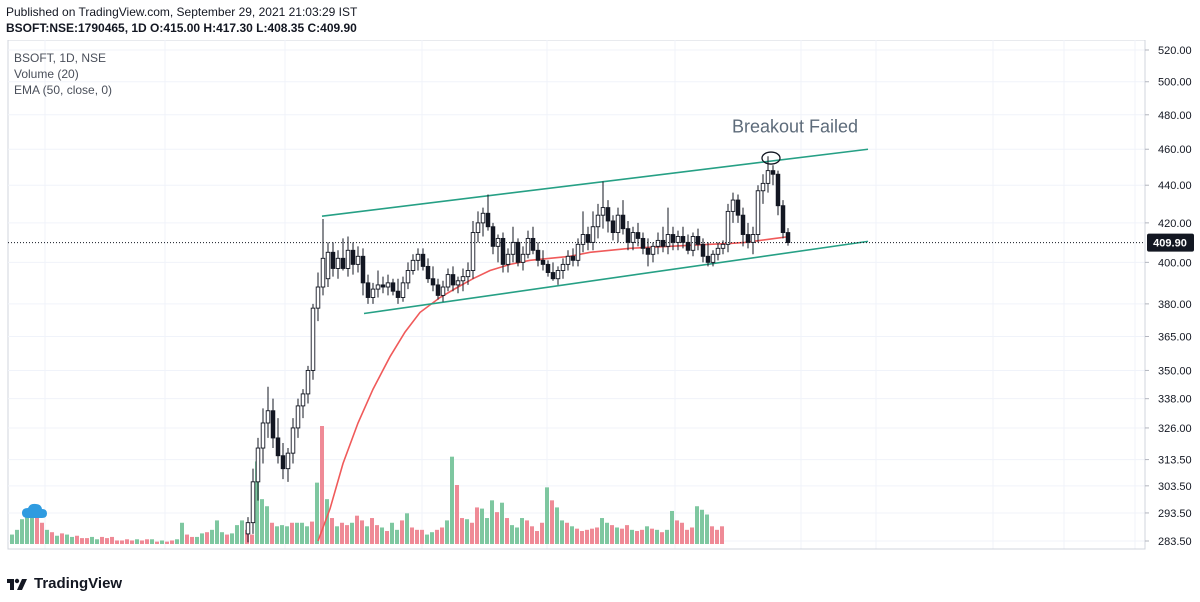  What do you see at coordinates (285, 553) in the screenshot?
I see `time-tick-label: Jun` at bounding box center [285, 553].